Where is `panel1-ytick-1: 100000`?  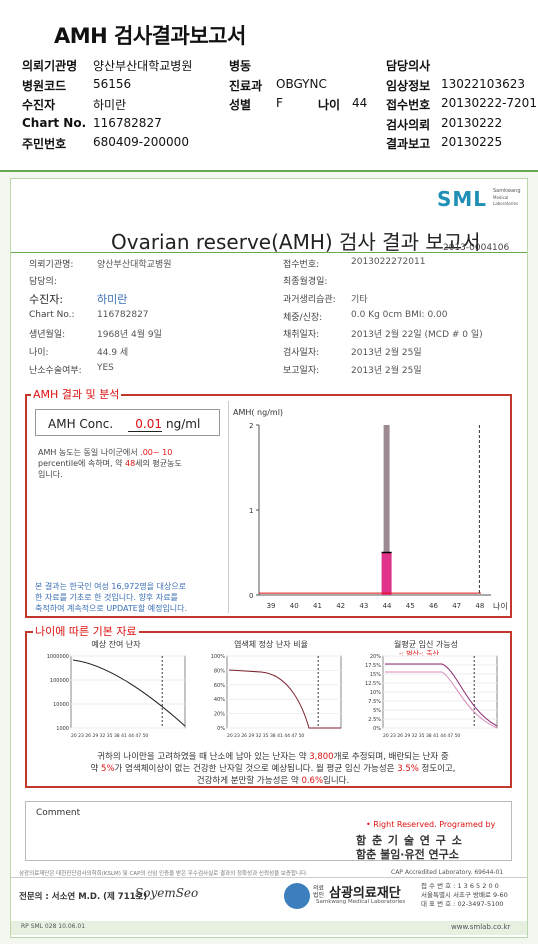 panel1-ytick-1: 100000 is located at coordinates (59, 681).